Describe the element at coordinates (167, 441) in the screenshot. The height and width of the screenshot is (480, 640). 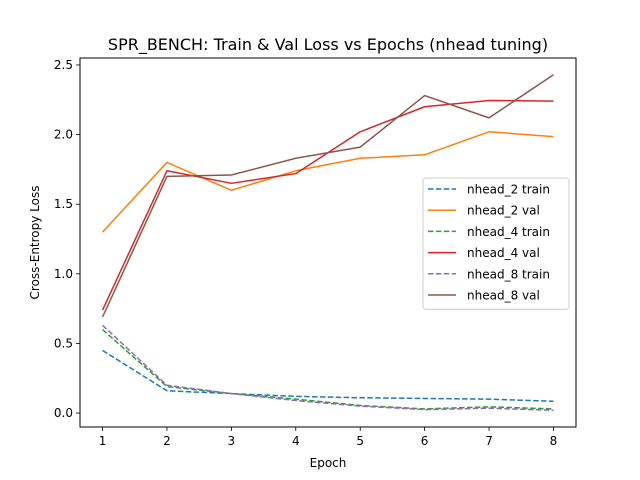
I see `x-tick-label: 2` at that location.